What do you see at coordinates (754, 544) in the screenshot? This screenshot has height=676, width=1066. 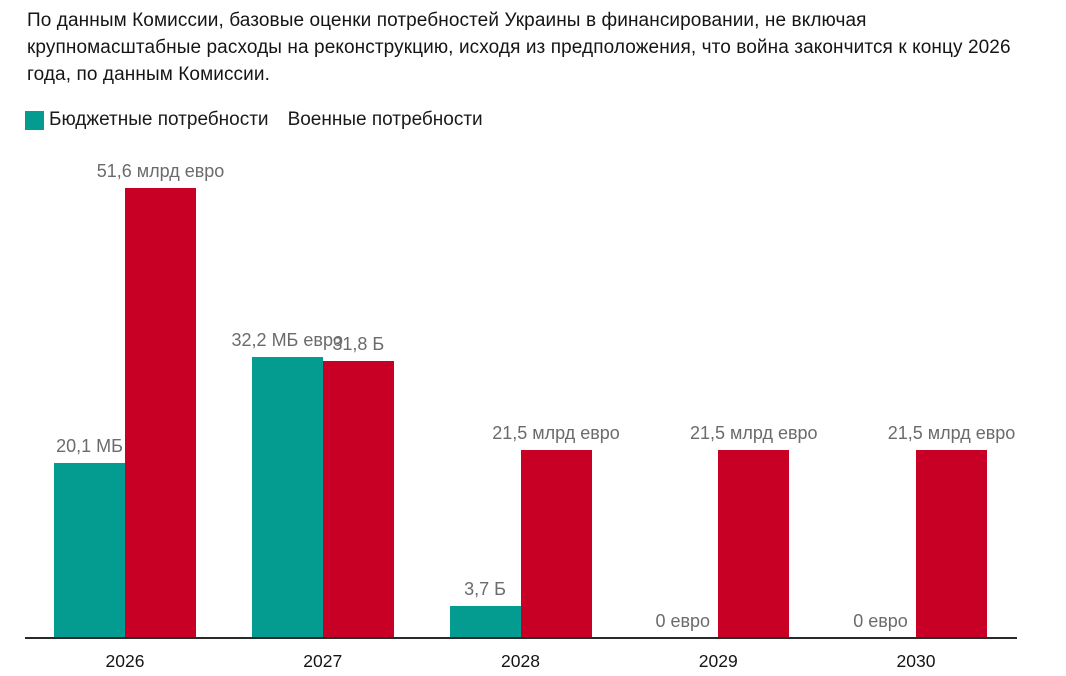 I see `bar-military-2029` at bounding box center [754, 544].